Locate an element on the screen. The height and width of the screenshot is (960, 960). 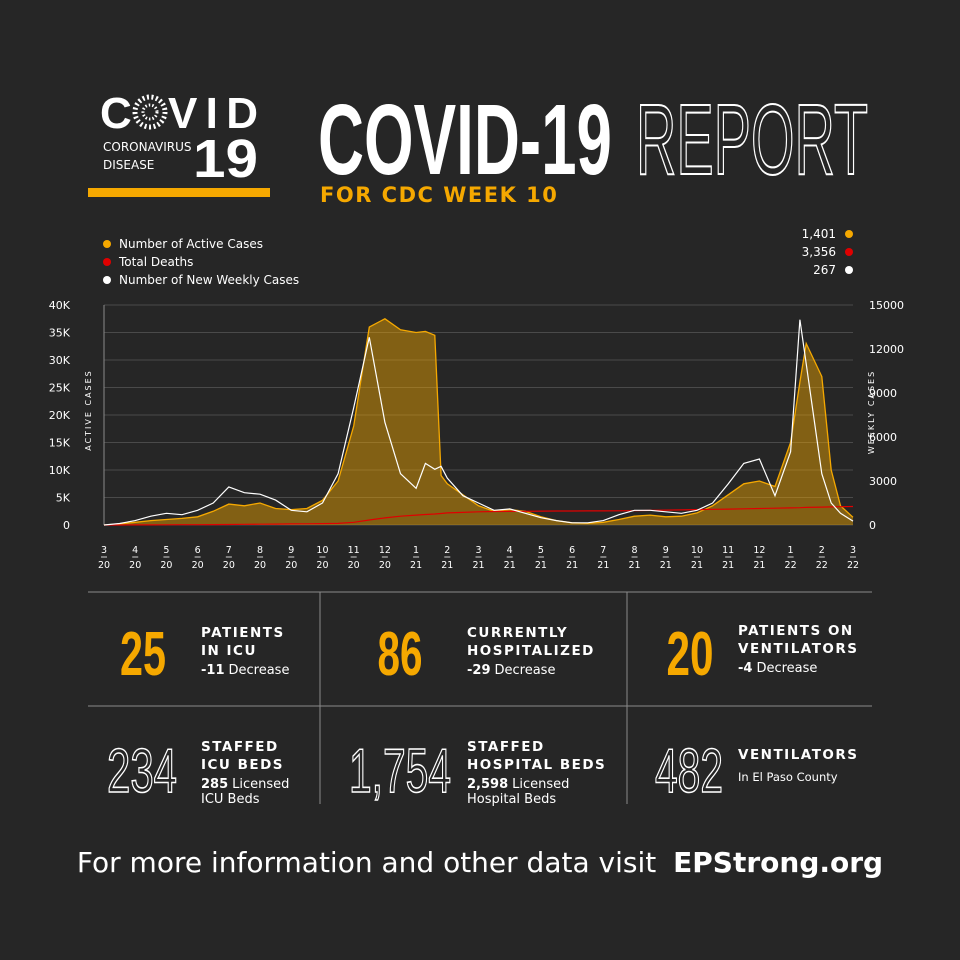
latest-label: 1,401 is located at coordinates (819, 234).